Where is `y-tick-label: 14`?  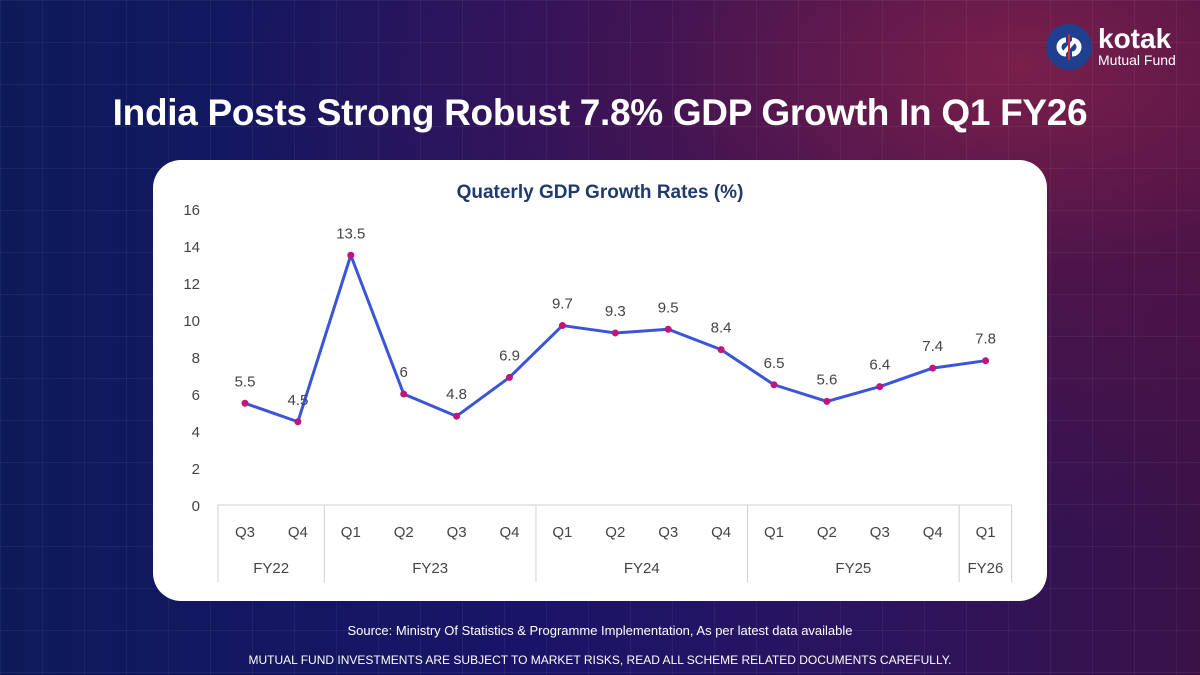 y-tick-label: 14 is located at coordinates (191, 247).